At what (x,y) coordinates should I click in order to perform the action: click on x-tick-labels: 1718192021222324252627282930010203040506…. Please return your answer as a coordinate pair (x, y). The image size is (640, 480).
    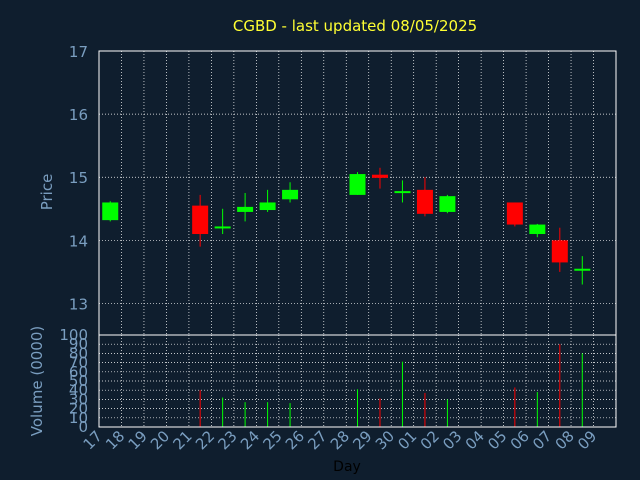
    Looking at the image, I should click on (340, 440).